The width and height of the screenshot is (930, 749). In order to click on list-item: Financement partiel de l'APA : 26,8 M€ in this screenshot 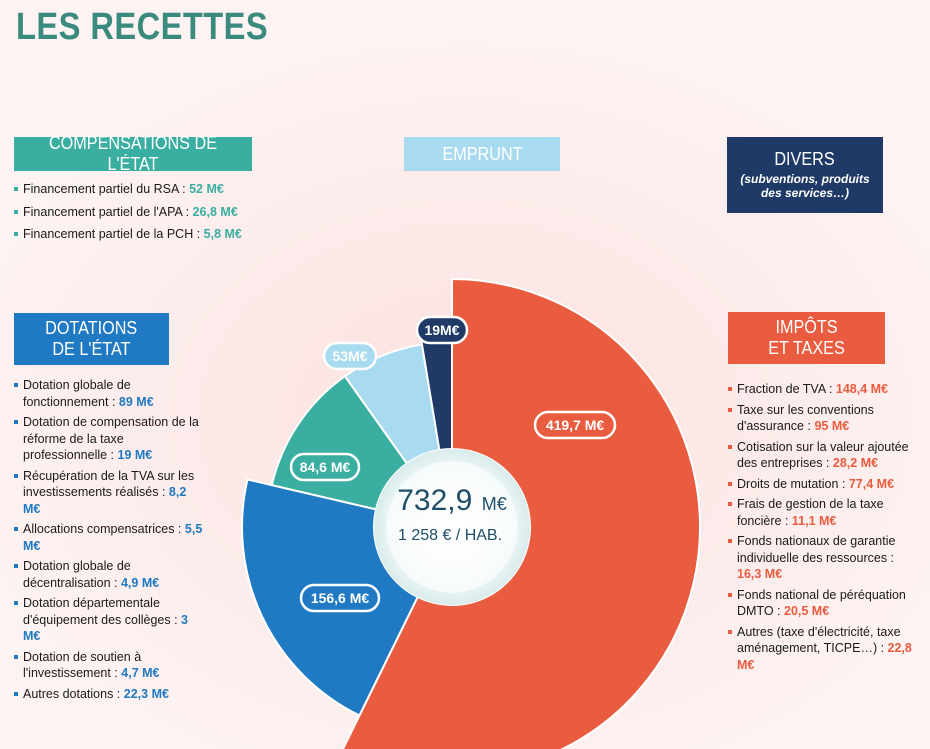, I will do `click(164, 212)`.